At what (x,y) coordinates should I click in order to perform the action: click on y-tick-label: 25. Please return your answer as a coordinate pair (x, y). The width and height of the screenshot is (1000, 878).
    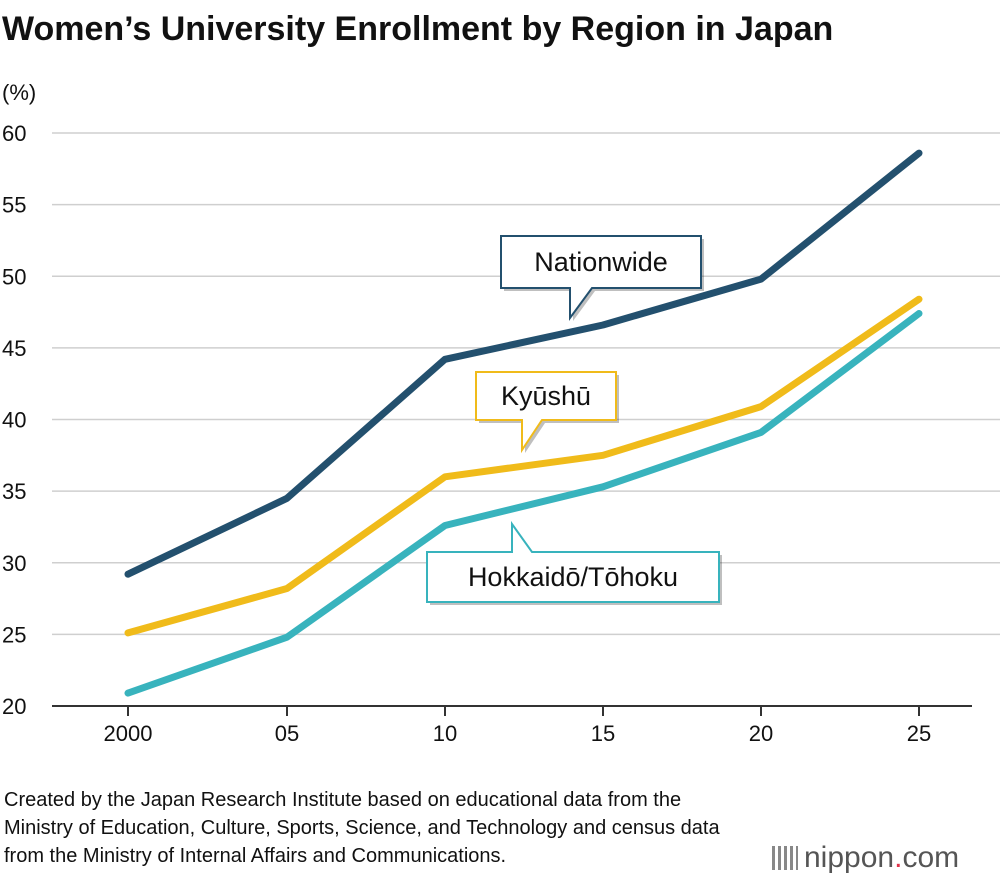
    Looking at the image, I should click on (14, 634).